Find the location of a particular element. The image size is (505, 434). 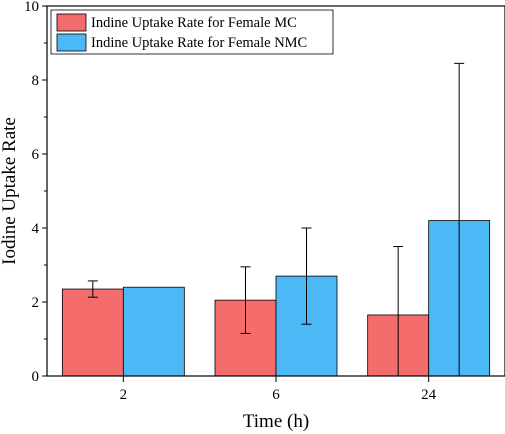

legend-swatch-female-mc is located at coordinates (71, 22).